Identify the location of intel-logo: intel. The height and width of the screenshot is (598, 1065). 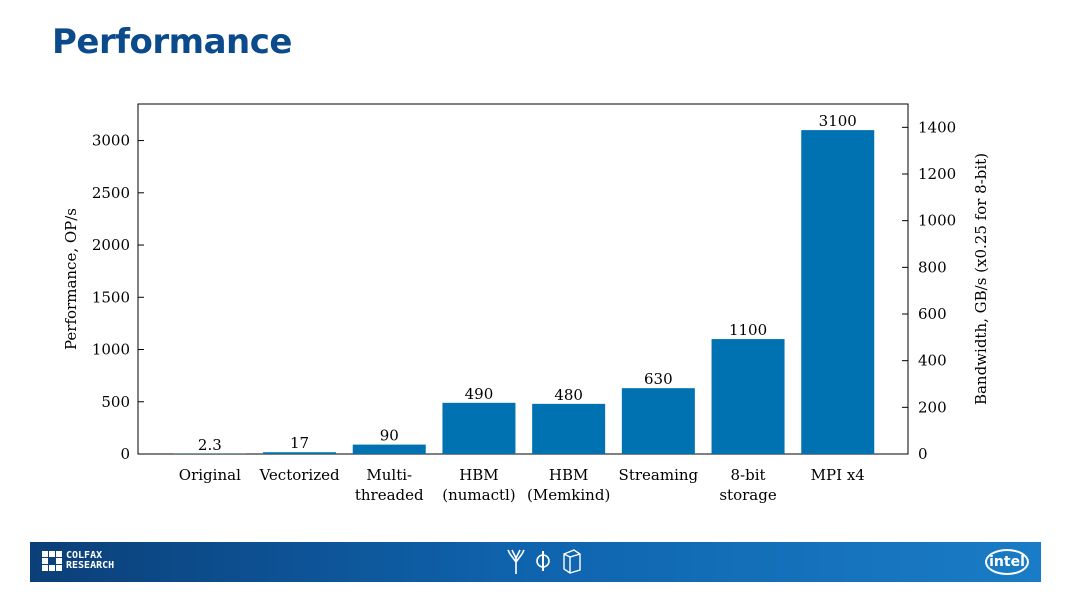
(1007, 562).